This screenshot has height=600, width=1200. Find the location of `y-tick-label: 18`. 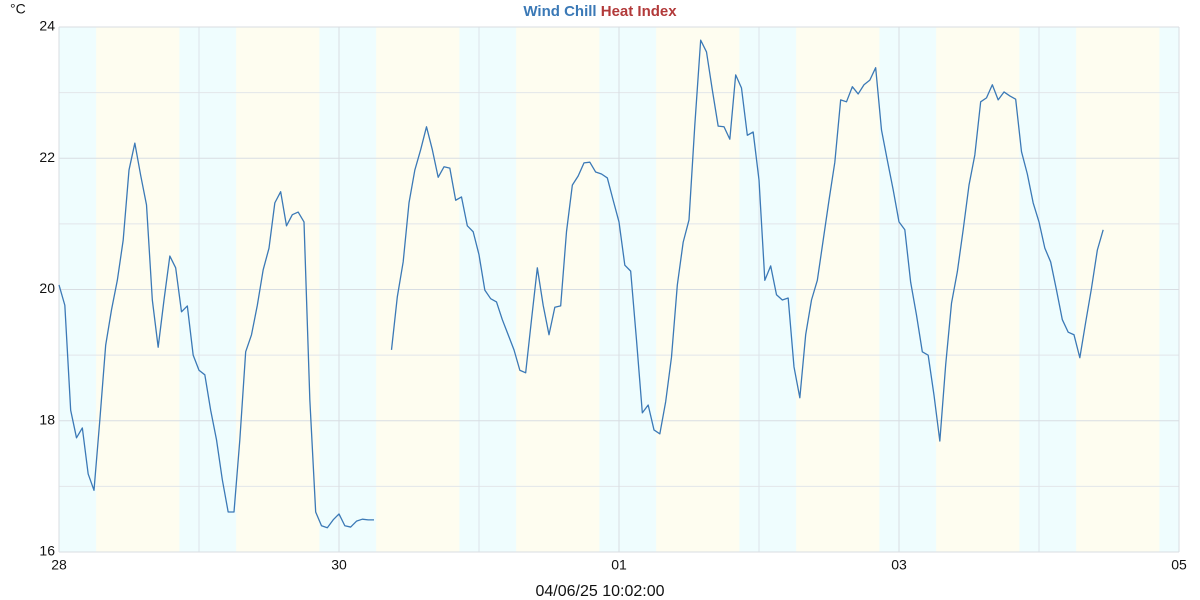

y-tick-label: 18 is located at coordinates (47, 419).